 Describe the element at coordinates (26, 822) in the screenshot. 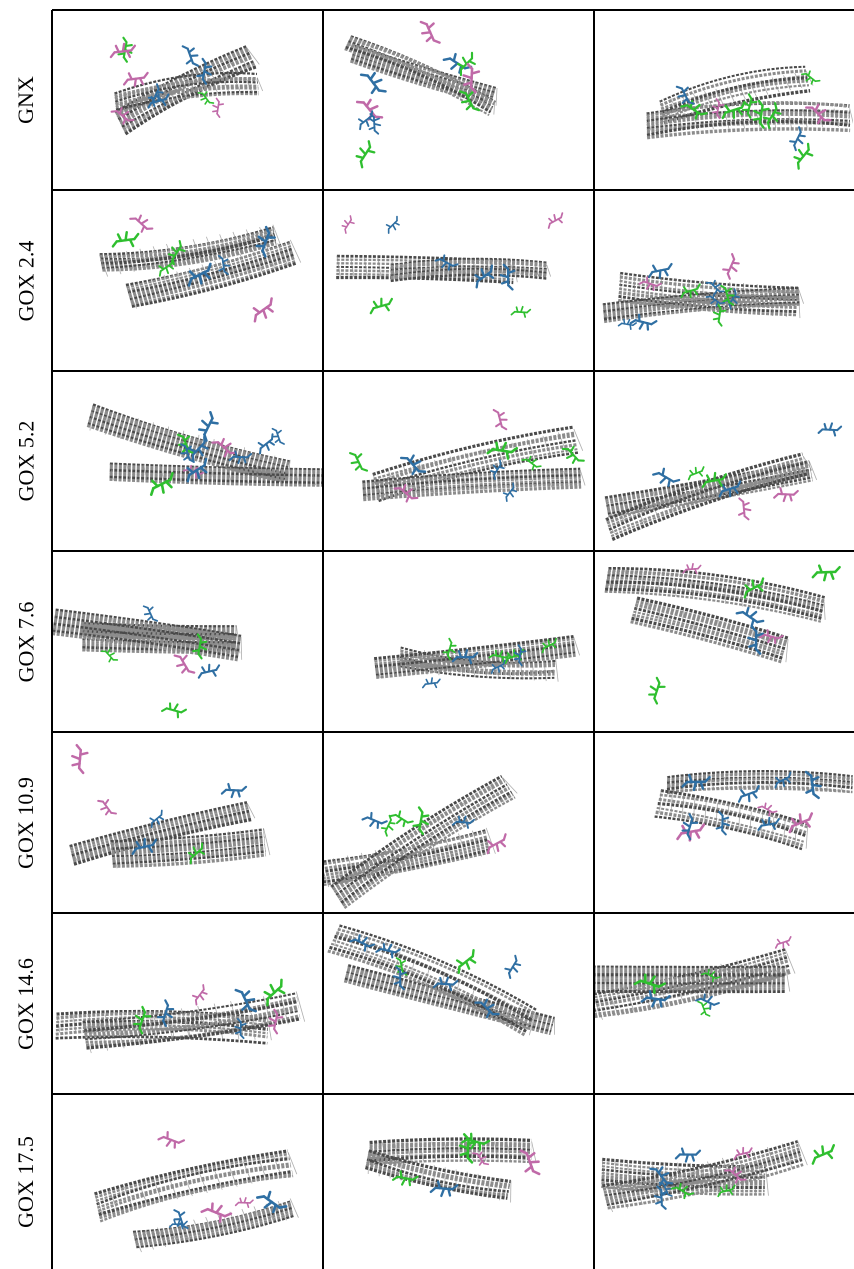

I see `row-label: GOX 10.9` at that location.